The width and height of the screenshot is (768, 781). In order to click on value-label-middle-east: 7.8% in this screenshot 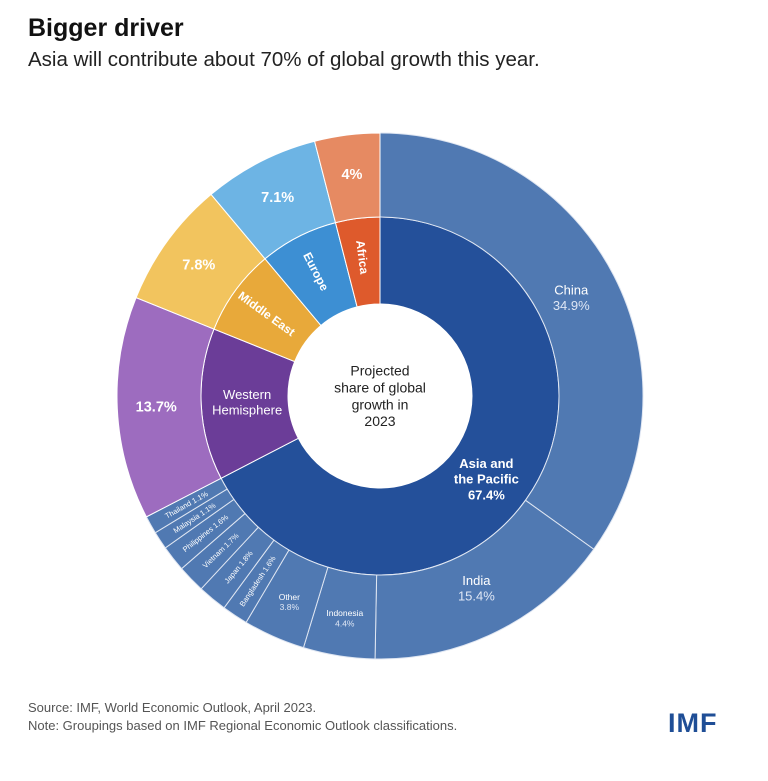, I will do `click(198, 265)`.